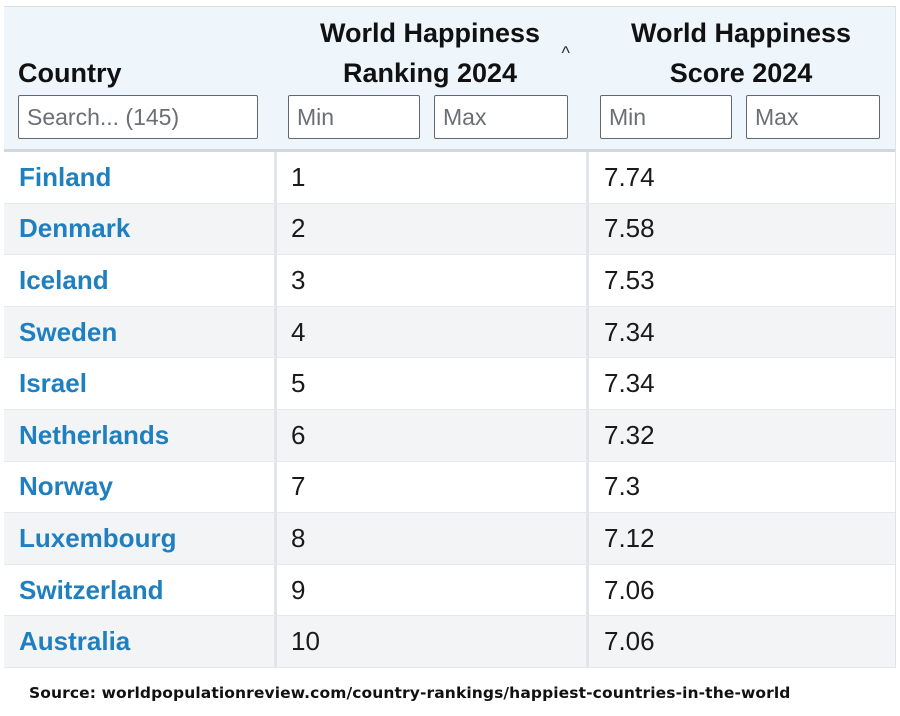 Image resolution: width=900 pixels, height=716 pixels. What do you see at coordinates (53, 383) in the screenshot?
I see `country-link: Israel` at bounding box center [53, 383].